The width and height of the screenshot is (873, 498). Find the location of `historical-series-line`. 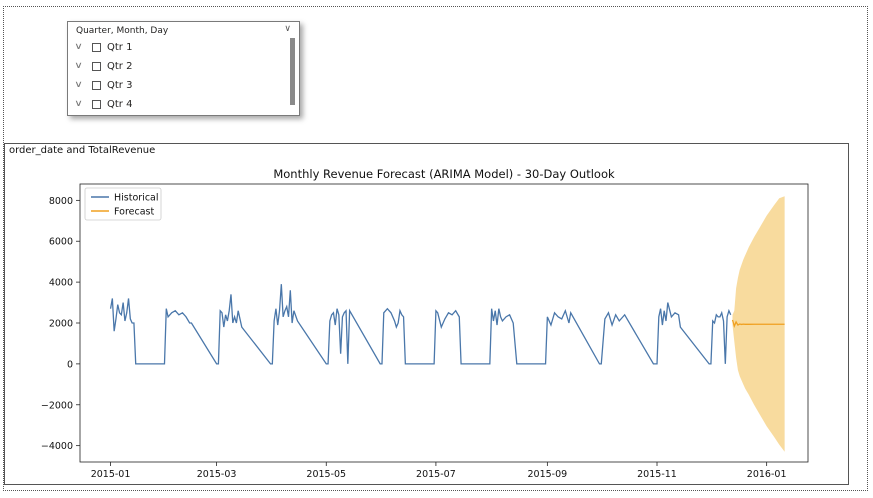

historical-series-line is located at coordinates (420, 324).